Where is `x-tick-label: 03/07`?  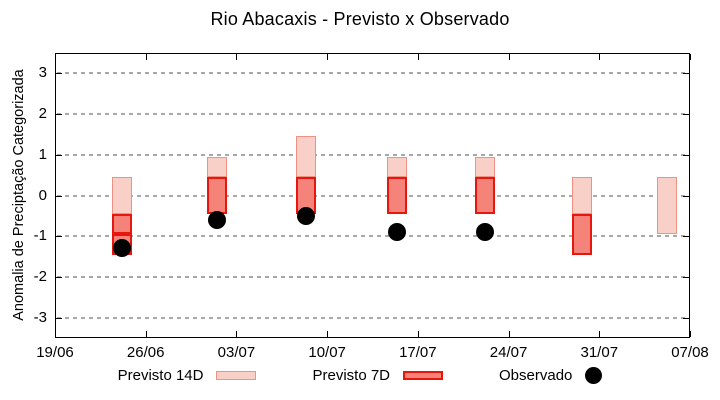 x-tick-label: 03/07 is located at coordinates (236, 352).